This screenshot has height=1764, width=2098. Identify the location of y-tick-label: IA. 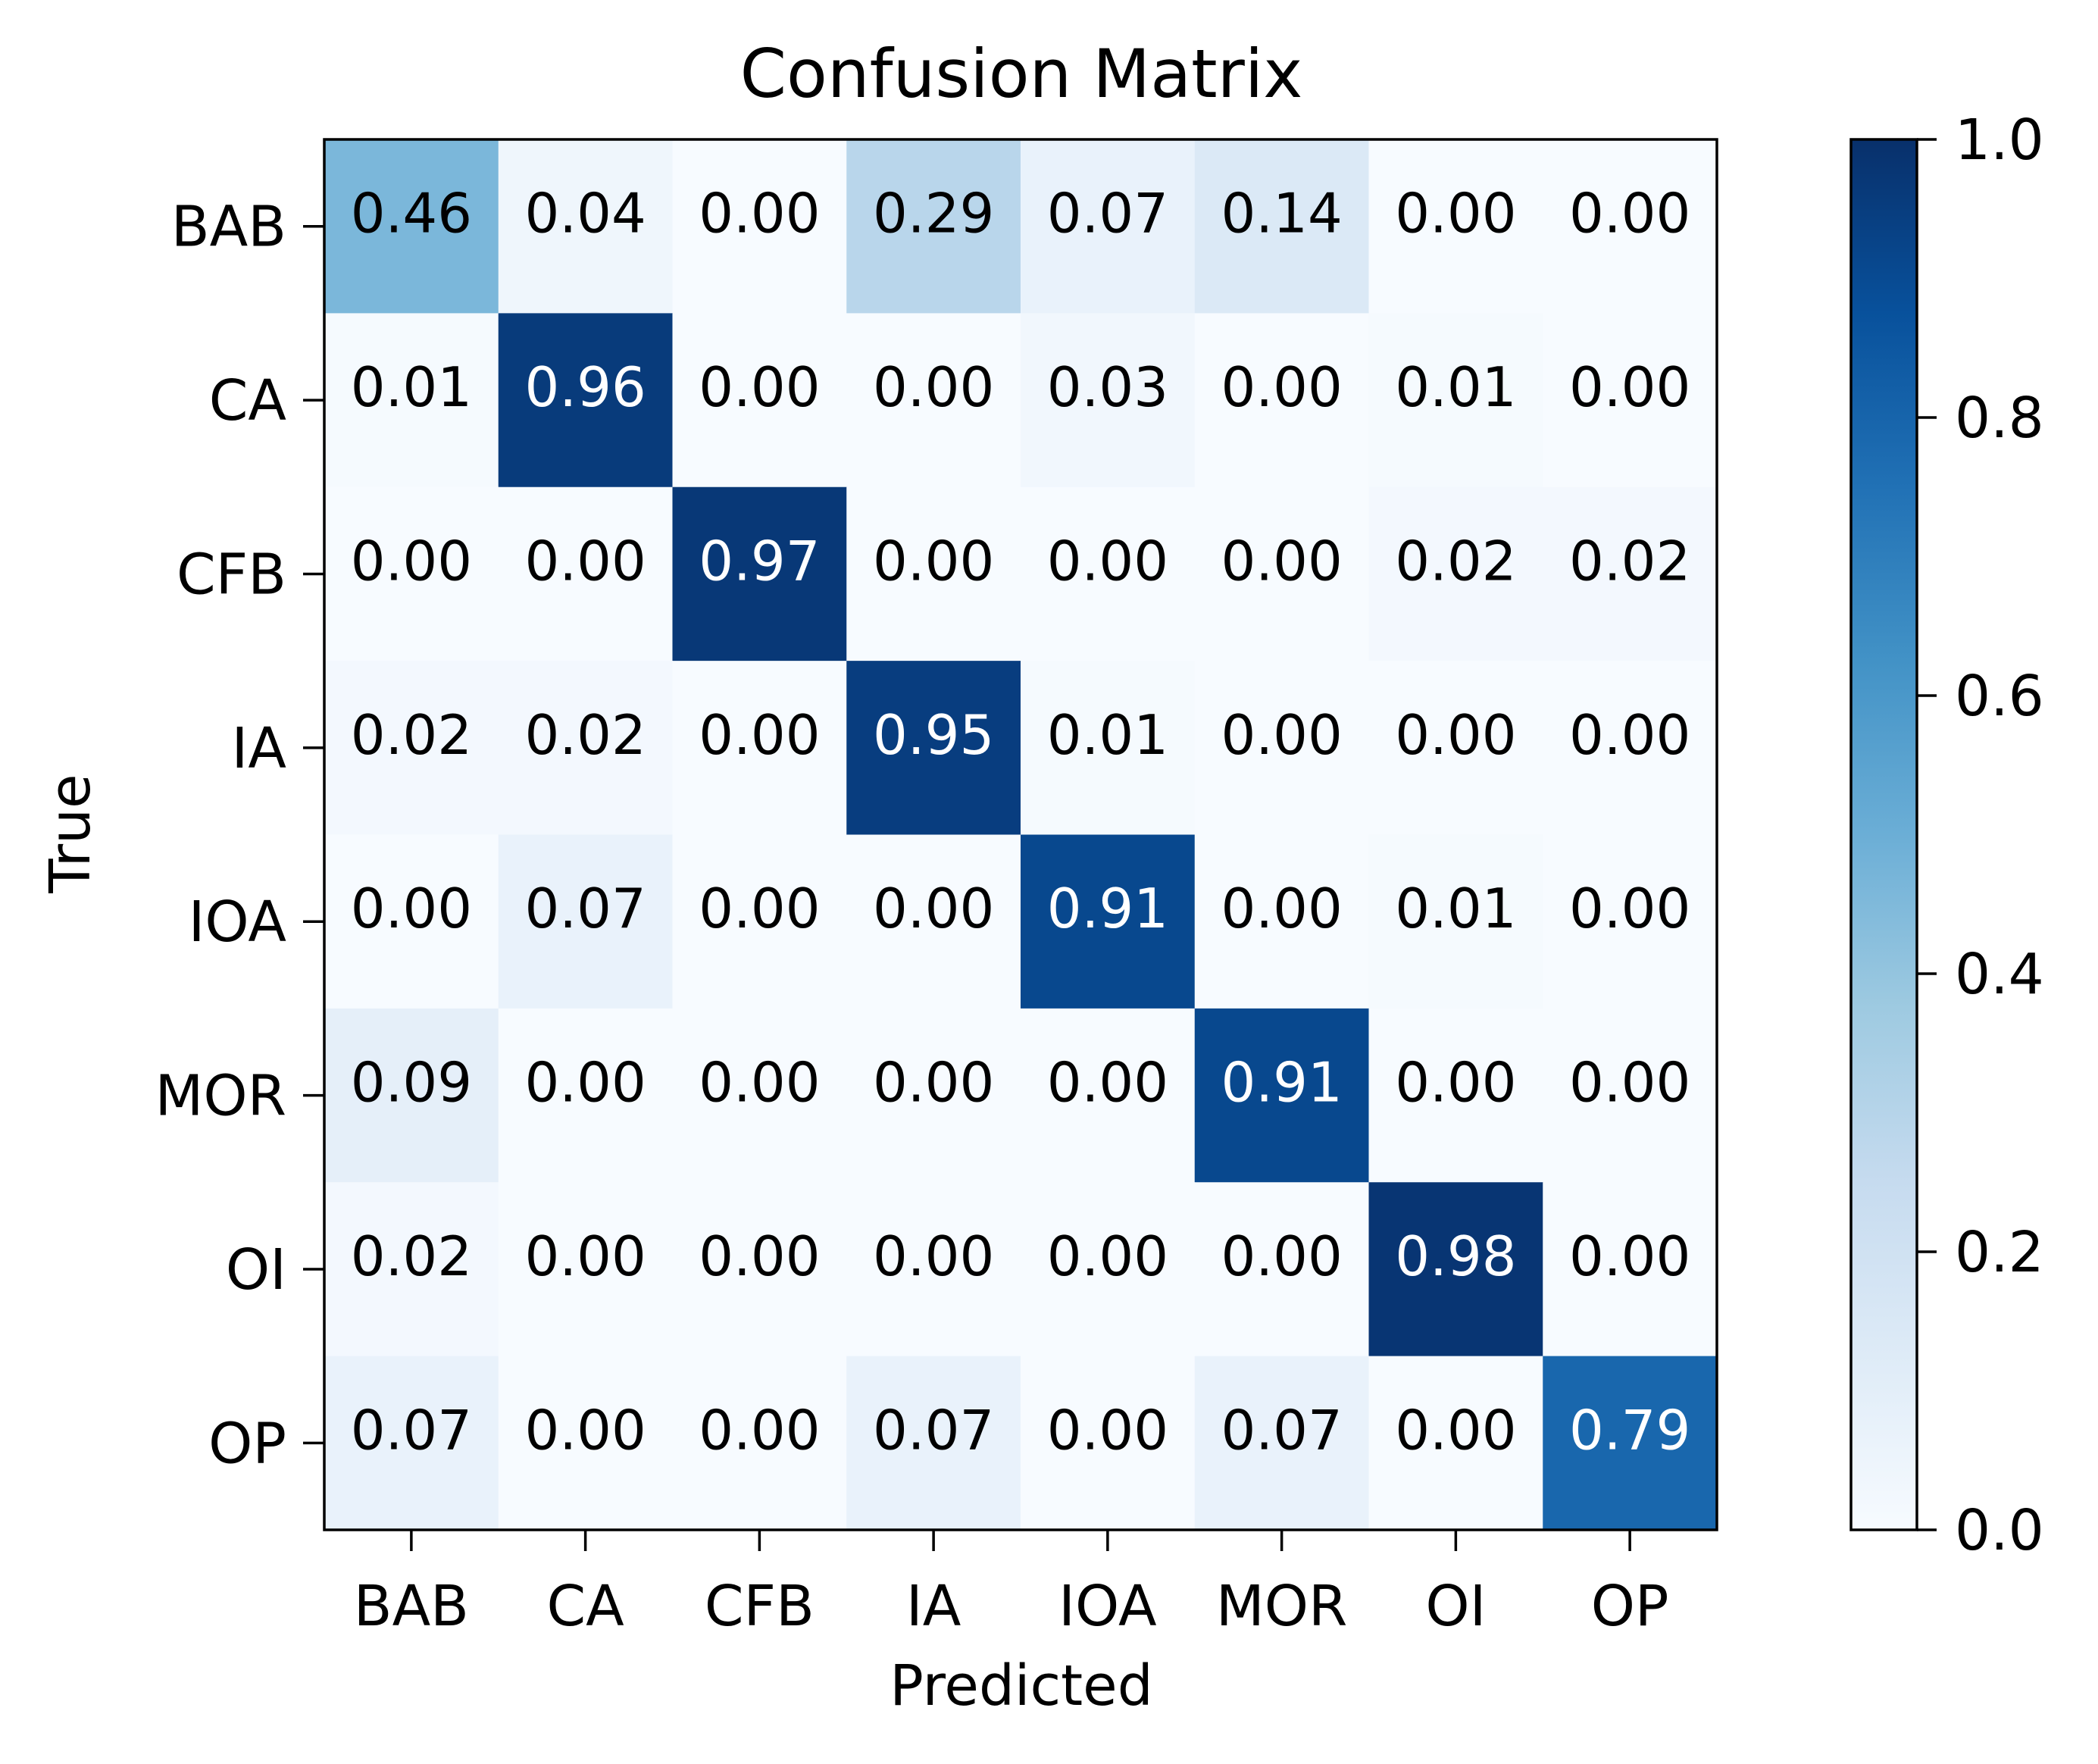
(259, 748).